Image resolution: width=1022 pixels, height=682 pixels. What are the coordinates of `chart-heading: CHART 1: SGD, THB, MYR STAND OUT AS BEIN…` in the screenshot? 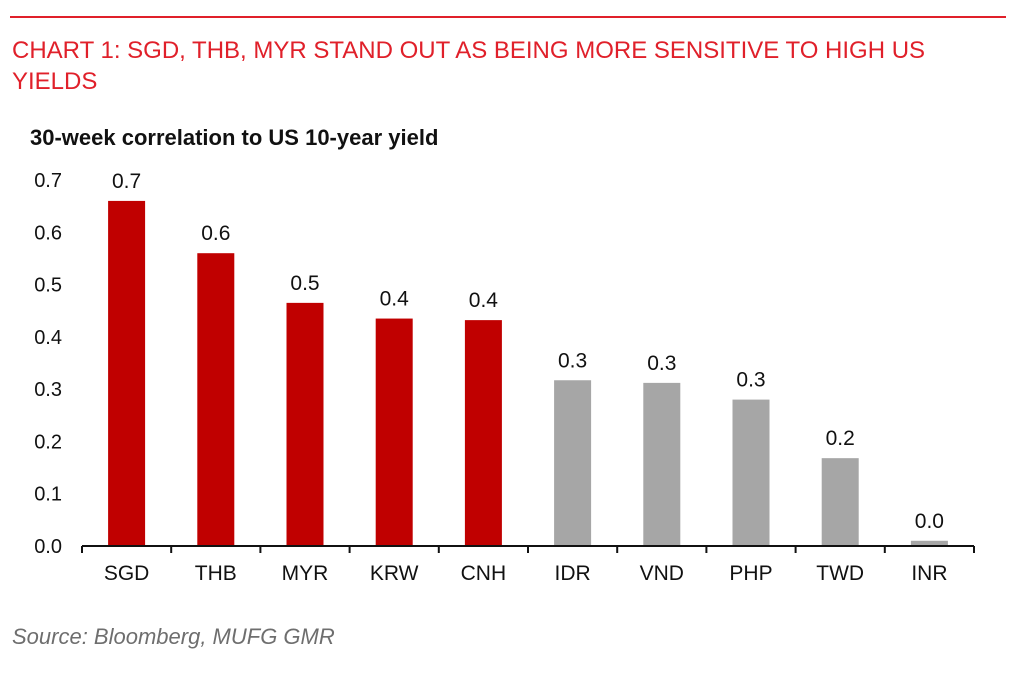 It's located at (469, 66).